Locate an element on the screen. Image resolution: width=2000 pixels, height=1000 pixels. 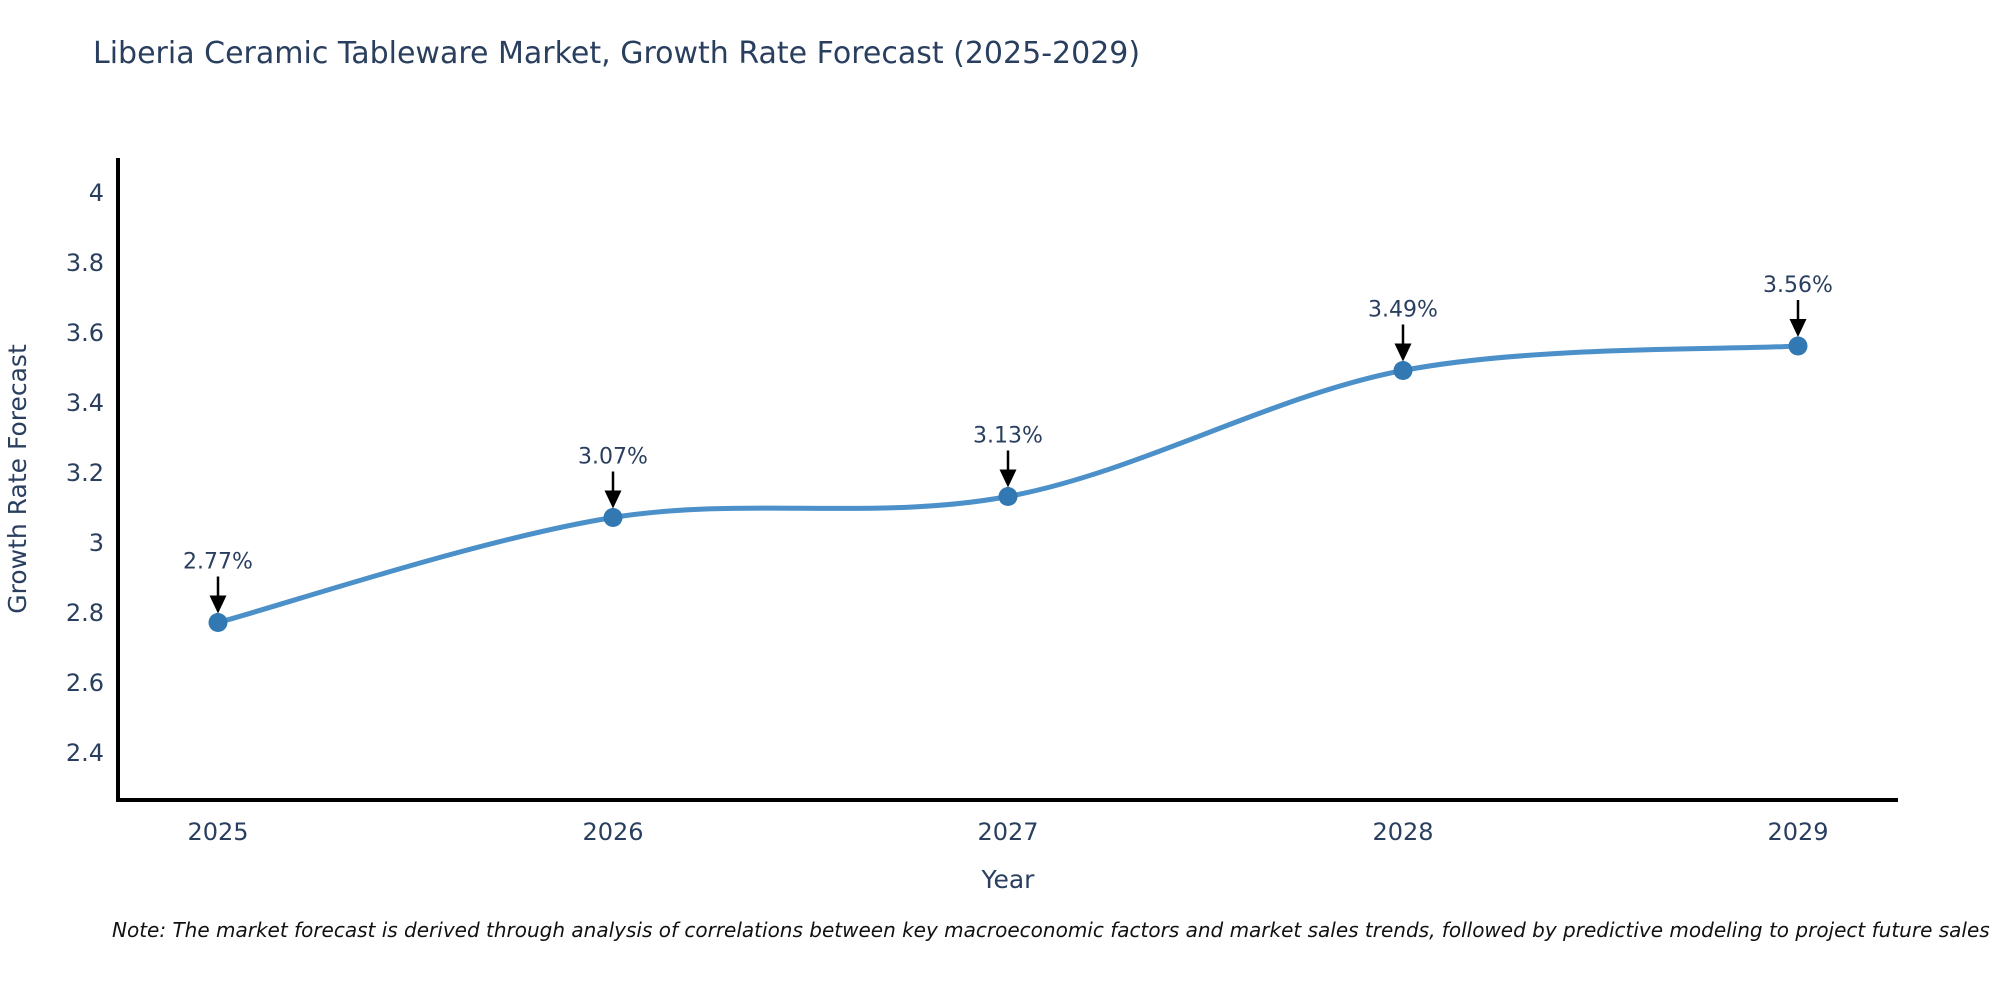
annotation-label: 3.13% is located at coordinates (1008, 436).